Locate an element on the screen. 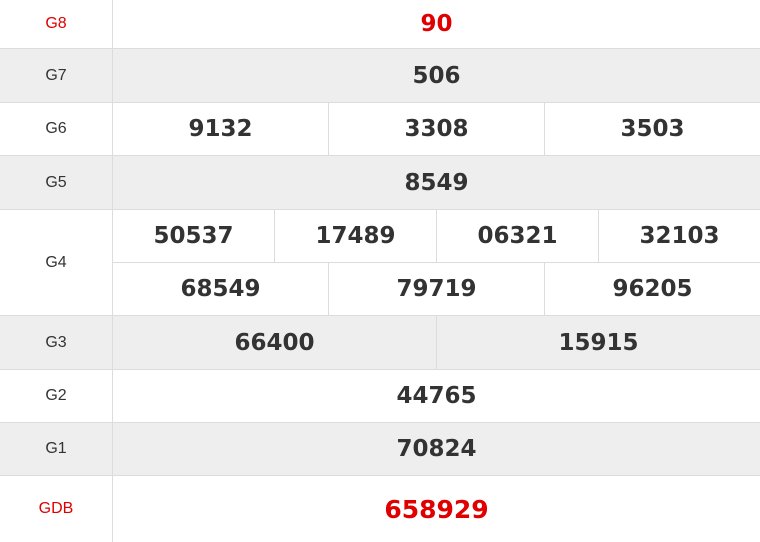 This screenshot has height=542, width=760. prize-row-g3: G3 66400 15915 is located at coordinates (380, 343).